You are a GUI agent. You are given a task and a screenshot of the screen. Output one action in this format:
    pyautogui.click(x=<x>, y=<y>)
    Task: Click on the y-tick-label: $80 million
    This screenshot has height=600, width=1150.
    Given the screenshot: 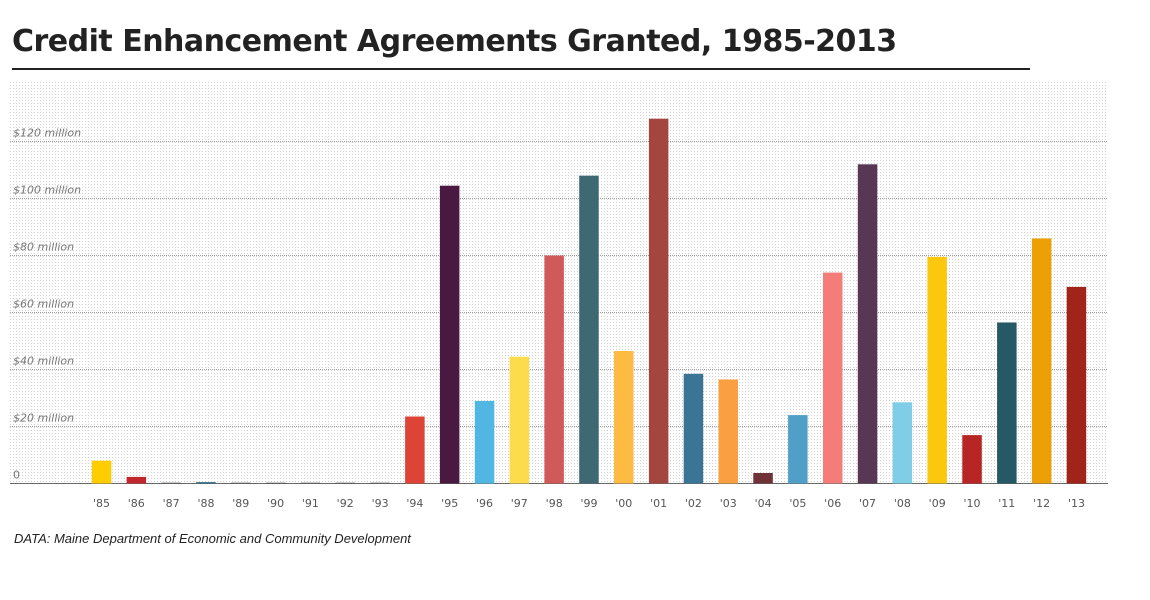 What is the action you would take?
    pyautogui.click(x=43, y=247)
    